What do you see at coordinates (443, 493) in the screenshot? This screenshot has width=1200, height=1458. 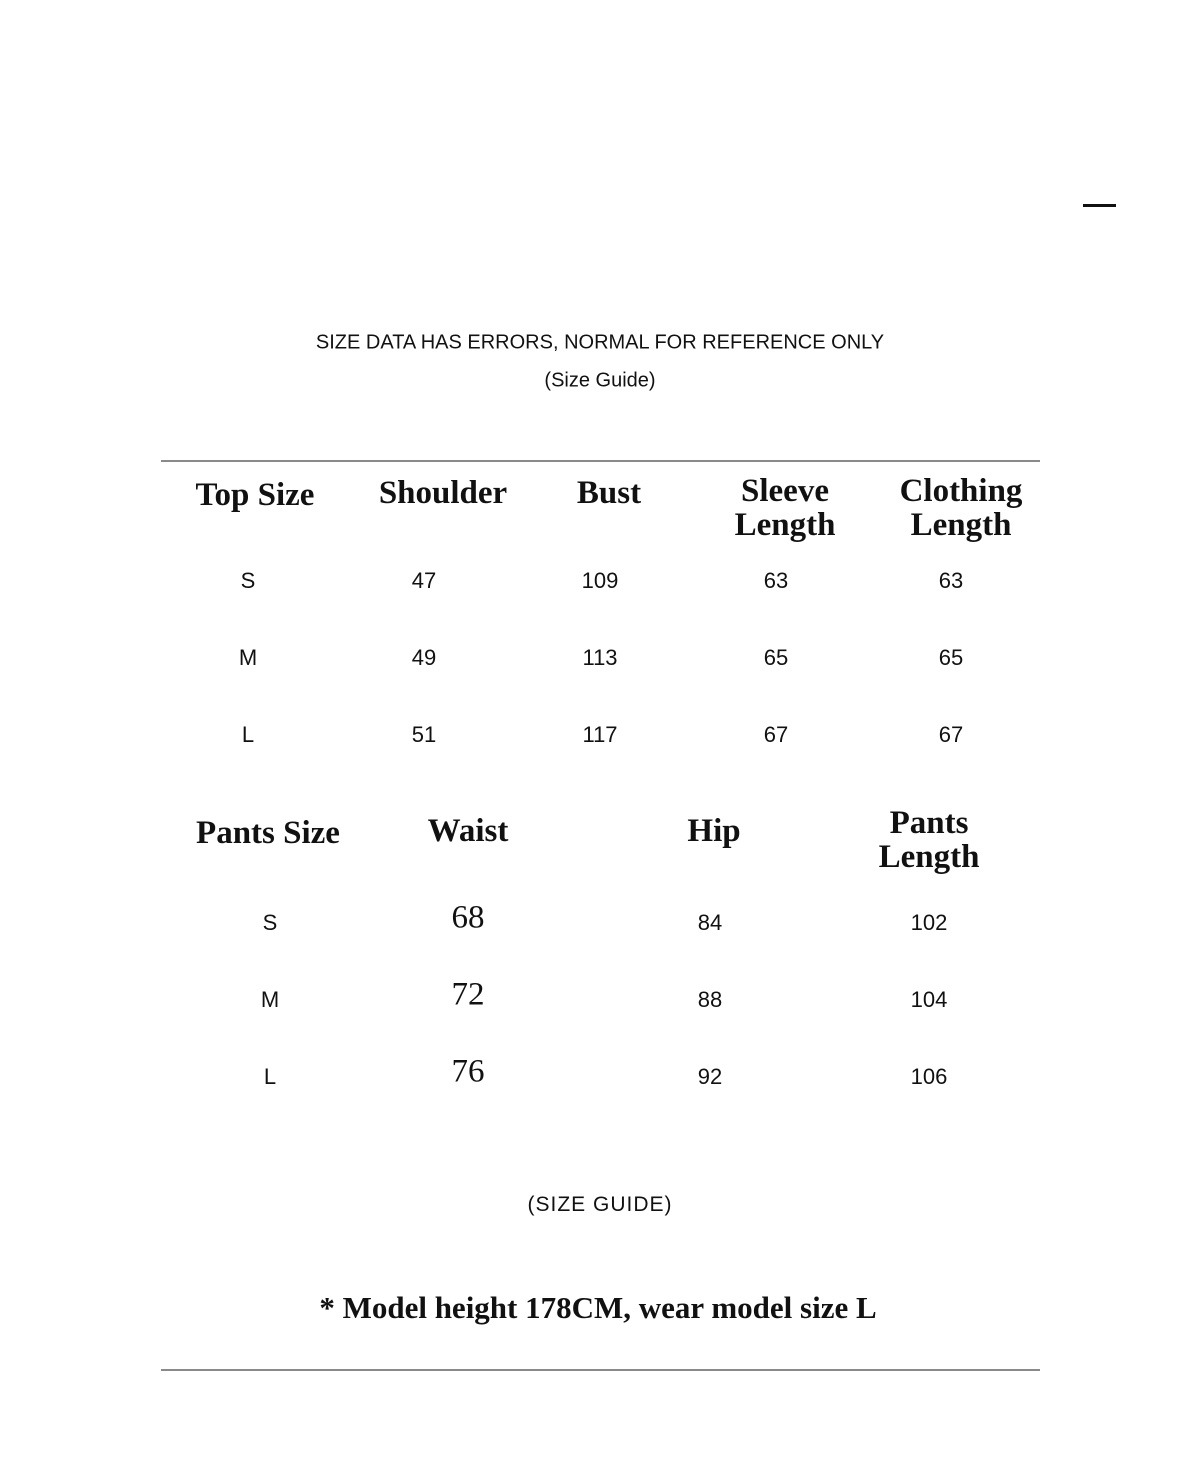 I see `column-header: Shoulder` at bounding box center [443, 493].